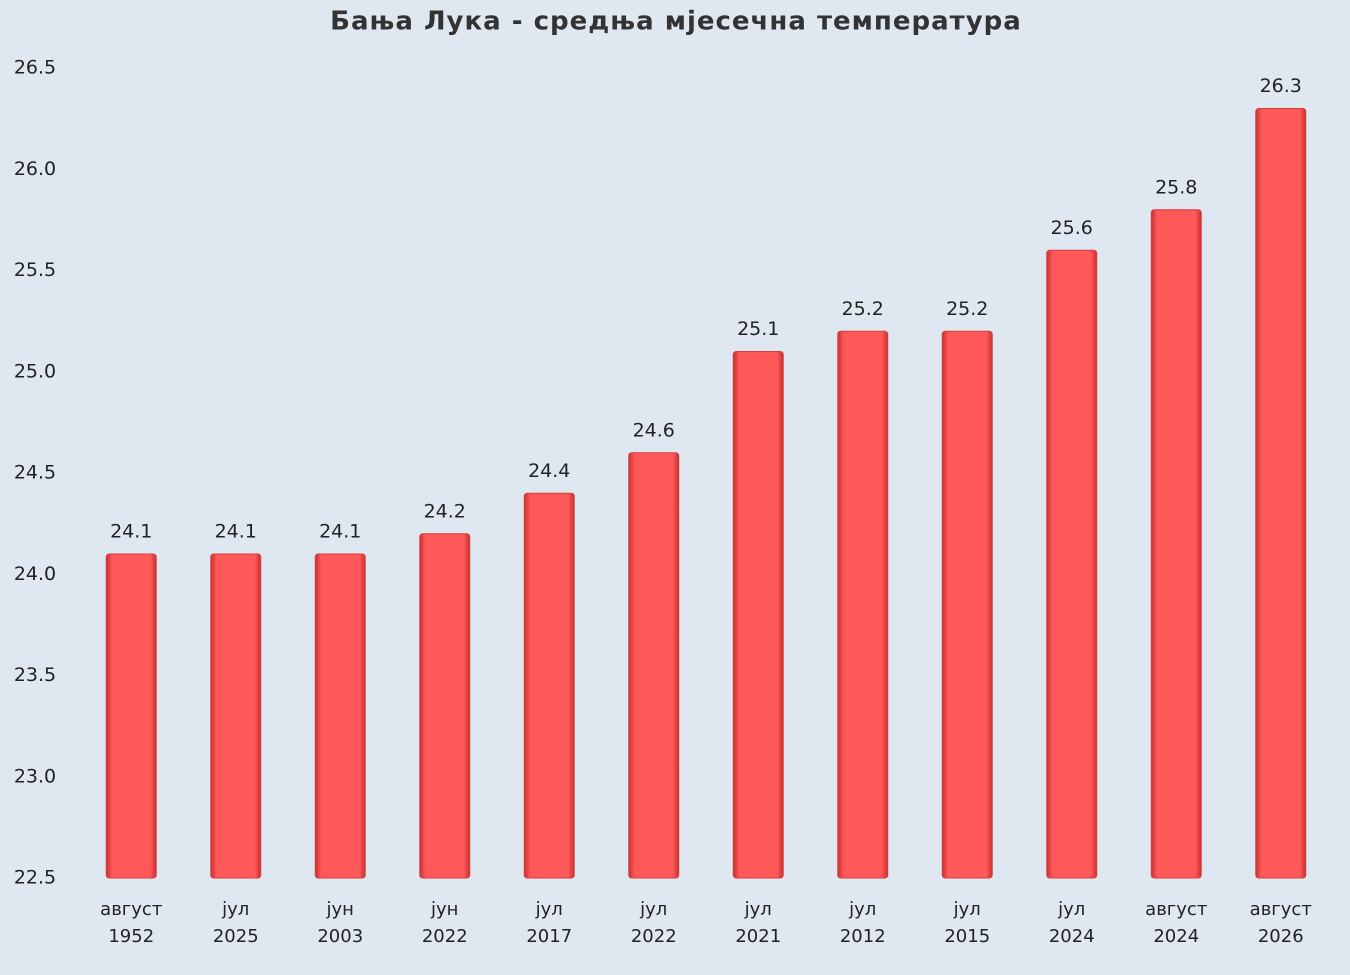 Image resolution: width=1350 pixels, height=975 pixels. What do you see at coordinates (863, 936) in the screenshot?
I see `x-tick-label: 2012` at bounding box center [863, 936].